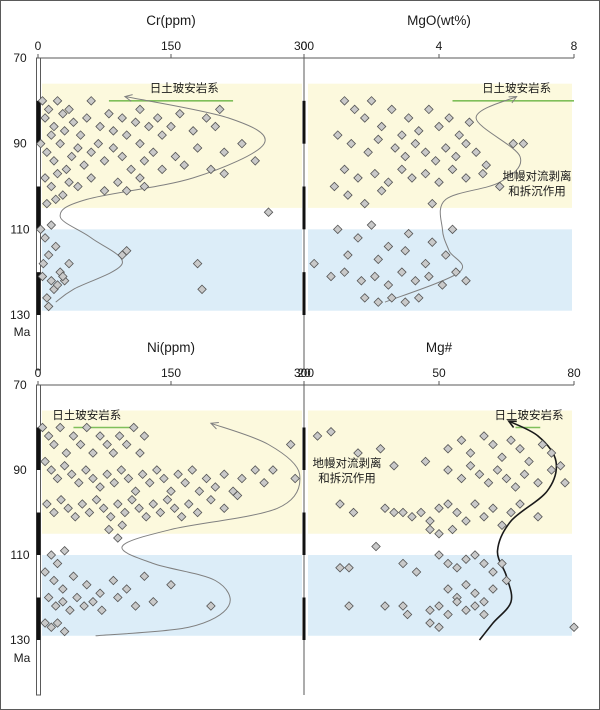 This screenshot has width=600, height=710. What do you see at coordinates (20, 58) in the screenshot?
I see `age-tick-label: 70` at bounding box center [20, 58].